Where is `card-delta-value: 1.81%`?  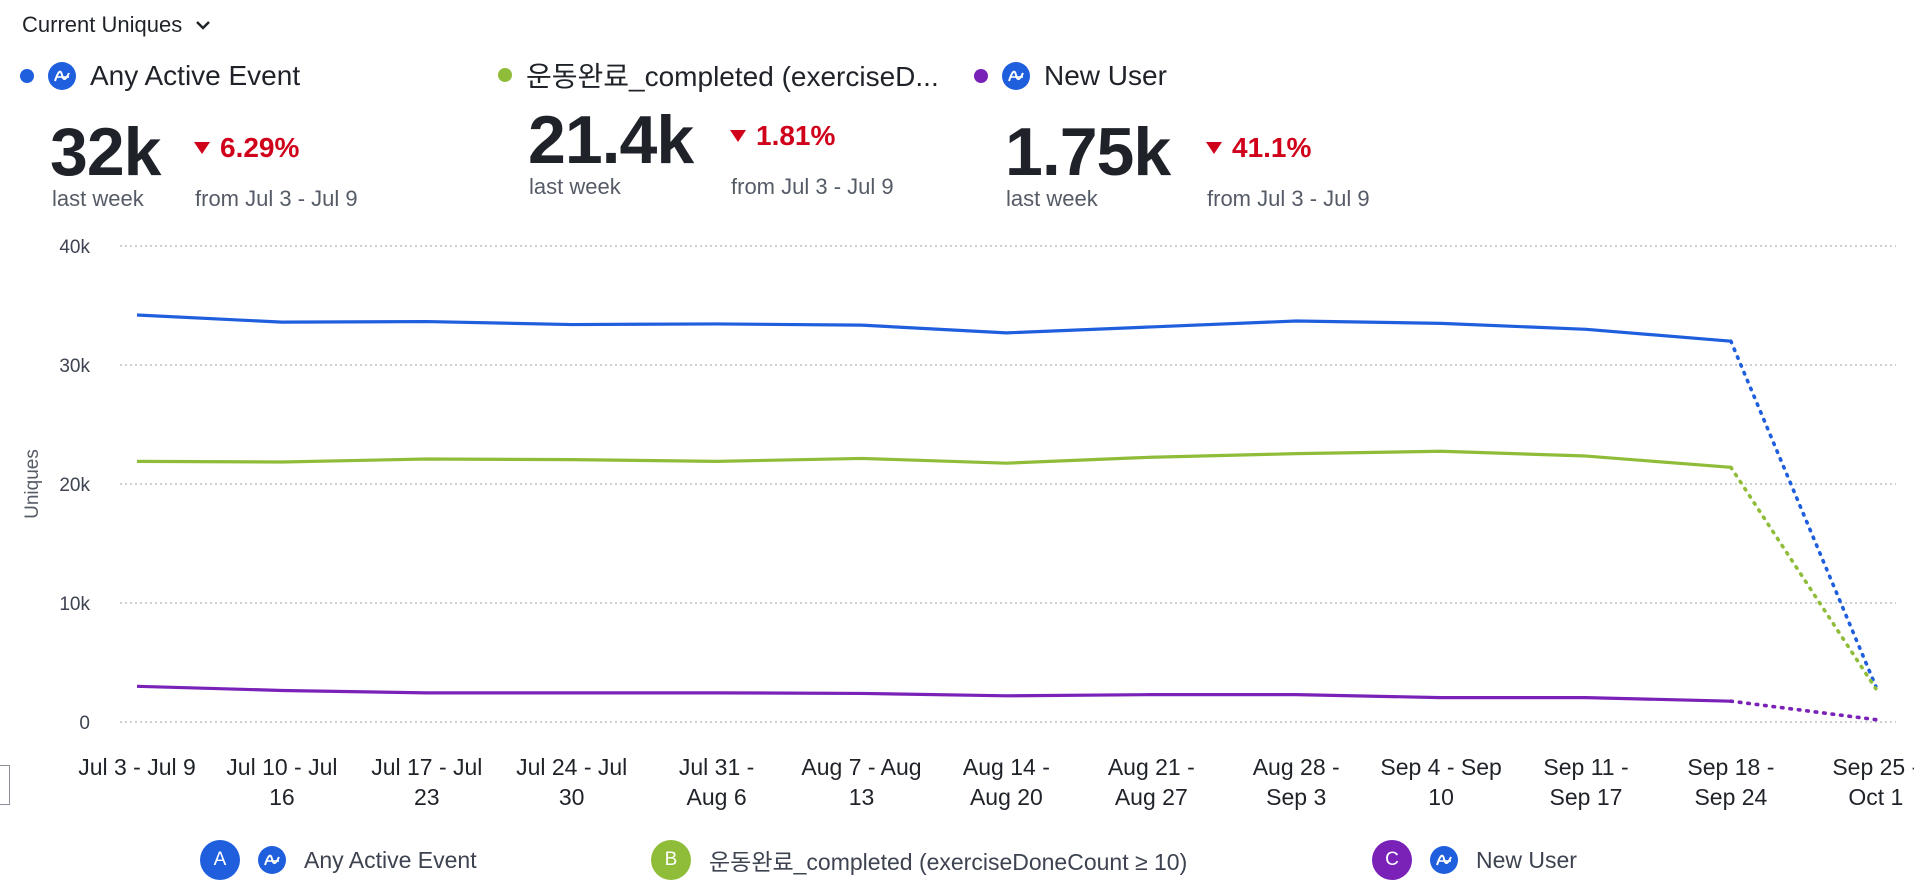 card-delta-value: 1.81% is located at coordinates (796, 135).